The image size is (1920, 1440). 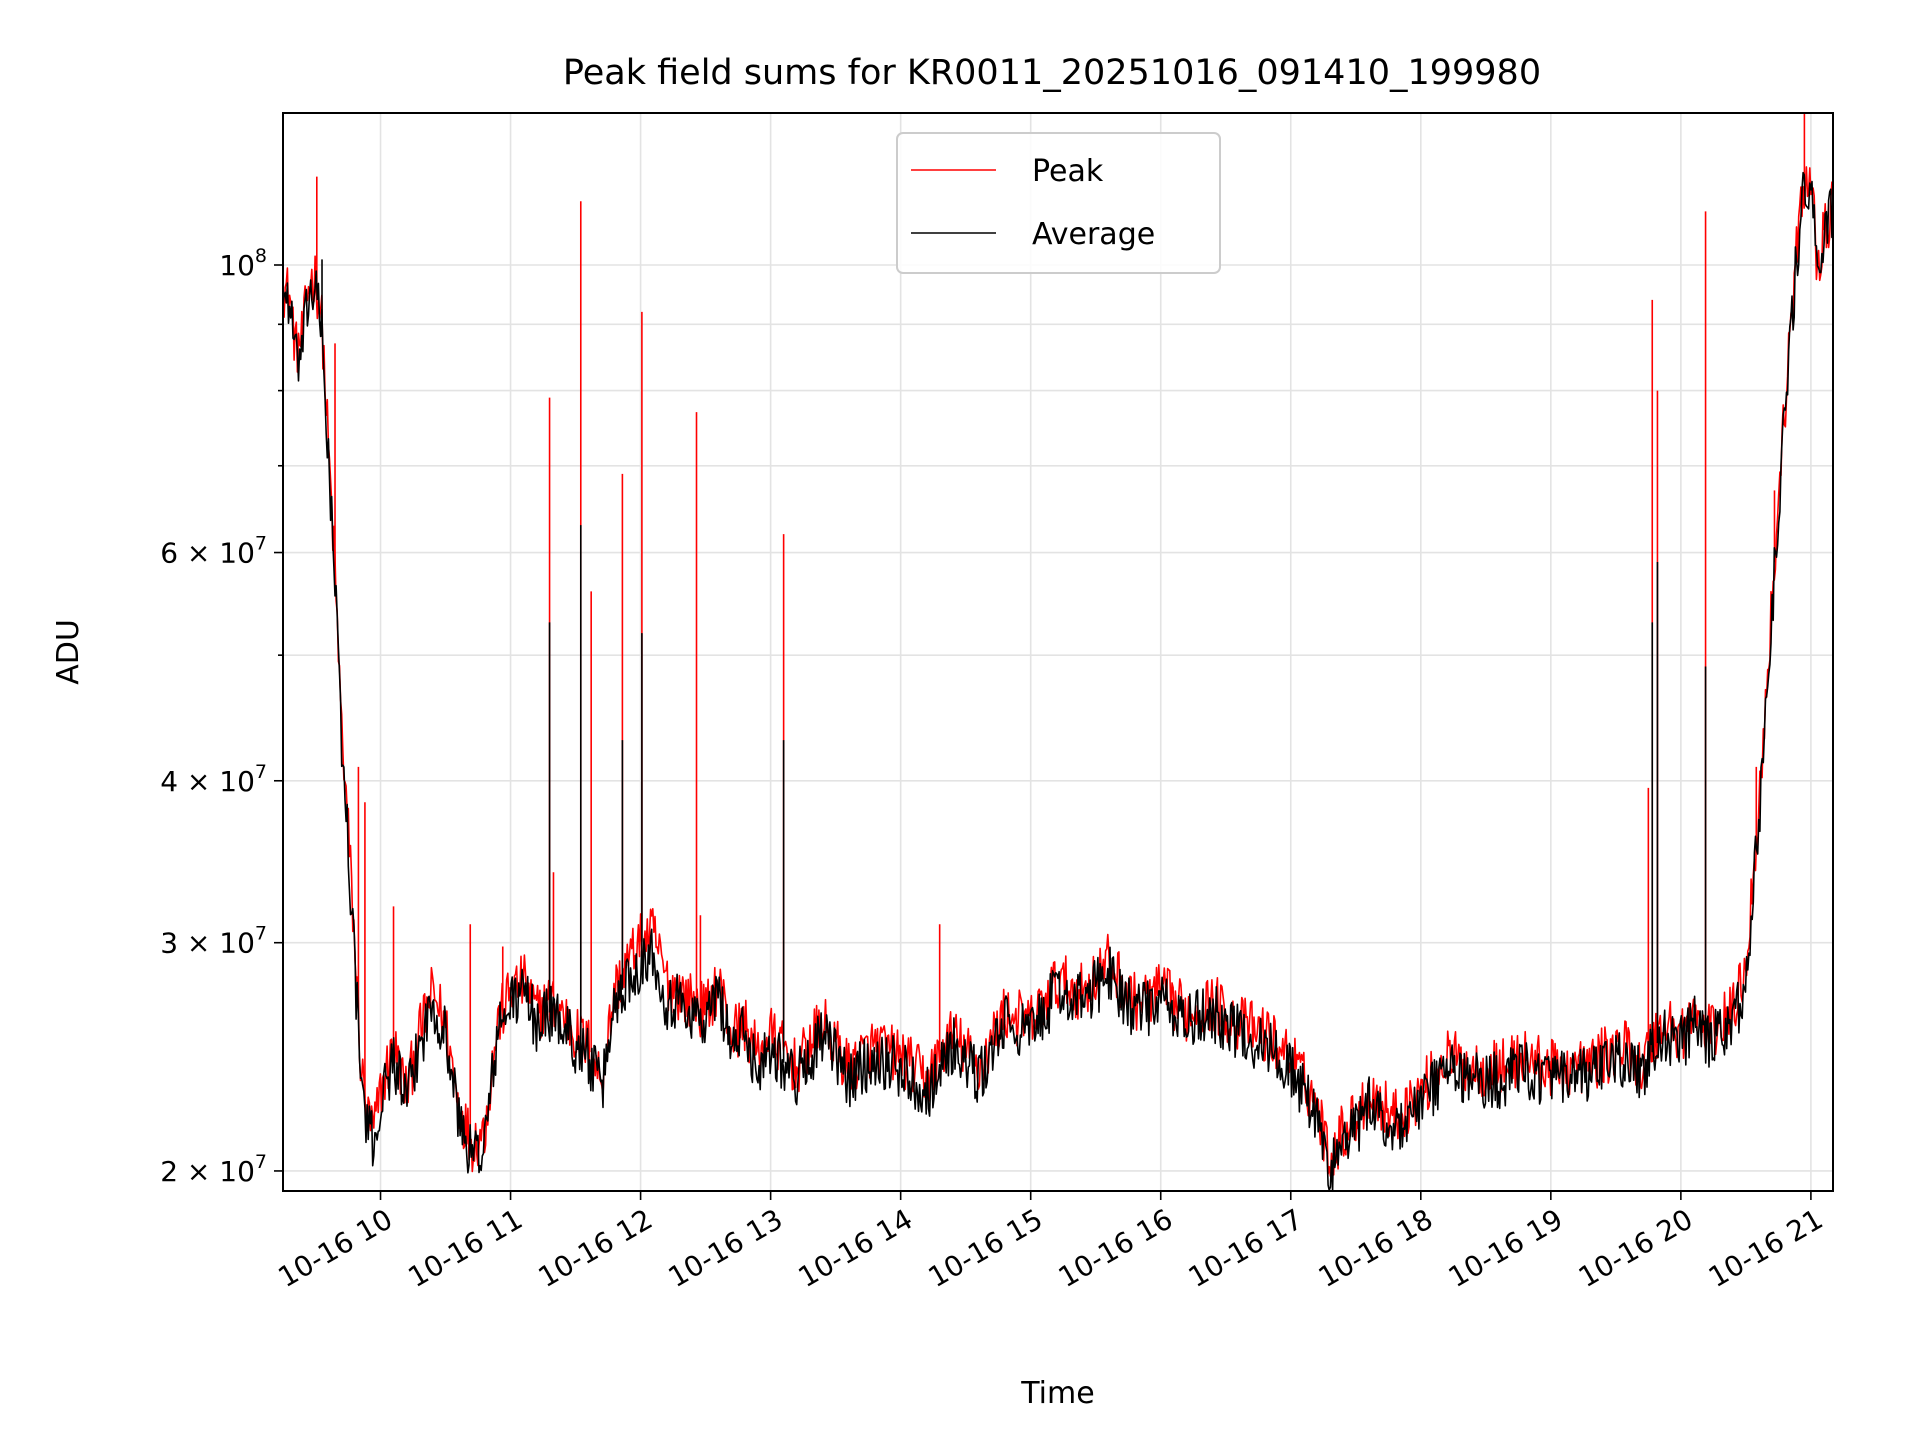 I want to click on y-tick-label: 6 × 107, so click(x=213, y=551).